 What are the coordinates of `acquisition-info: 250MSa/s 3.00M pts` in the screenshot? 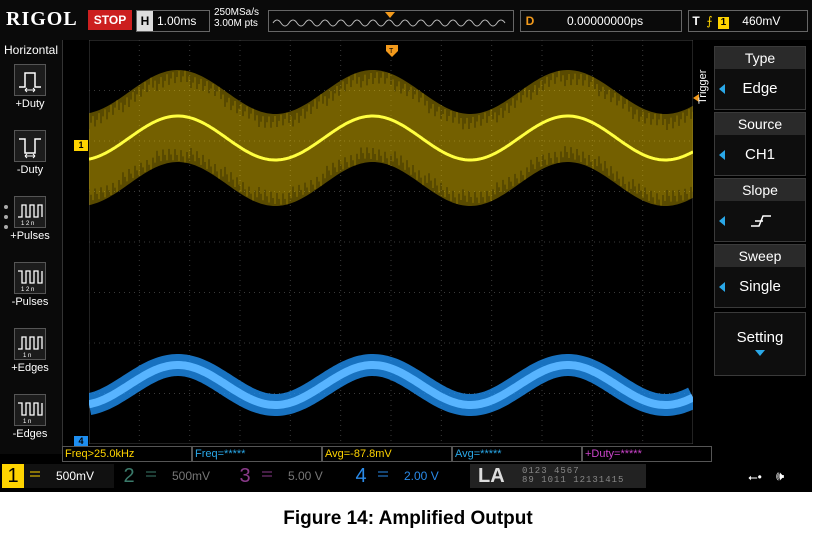 It's located at (236, 18).